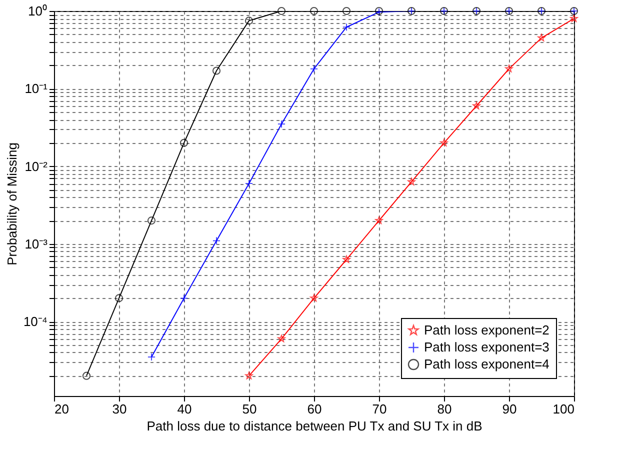  Describe the element at coordinates (35, 322) in the screenshot. I see `y-tick-label: 10⁻⁴` at that location.